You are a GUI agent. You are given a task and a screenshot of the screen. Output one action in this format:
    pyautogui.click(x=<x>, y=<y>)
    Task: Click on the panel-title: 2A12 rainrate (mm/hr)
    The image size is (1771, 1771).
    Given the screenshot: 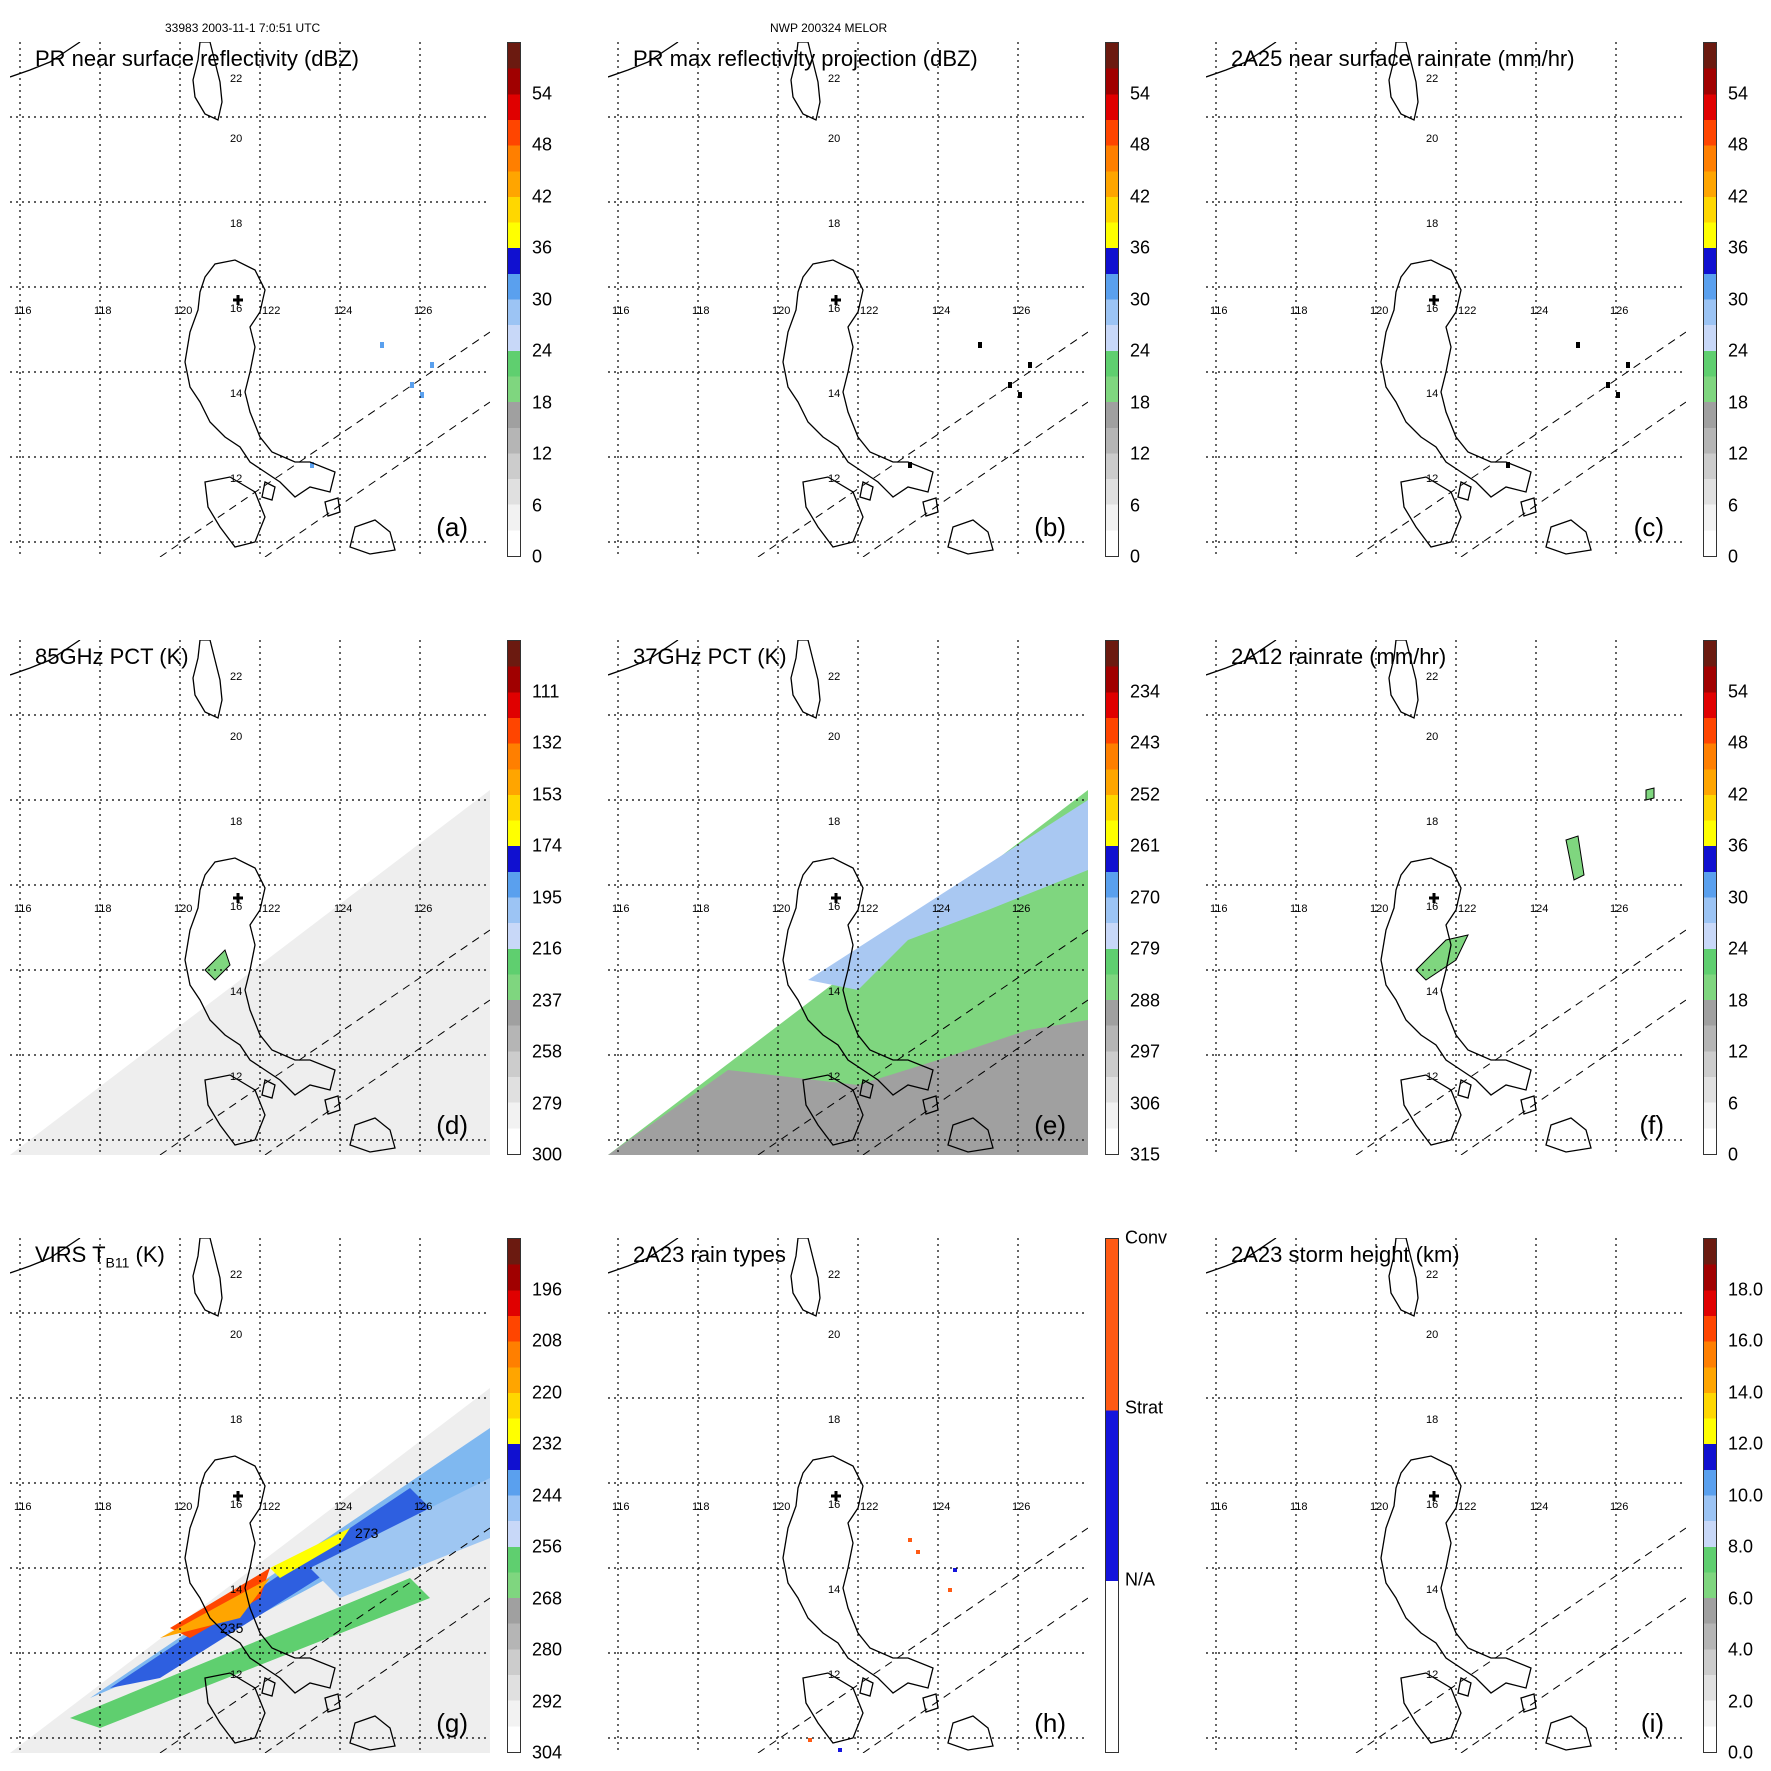 What is the action you would take?
    pyautogui.click(x=1339, y=656)
    